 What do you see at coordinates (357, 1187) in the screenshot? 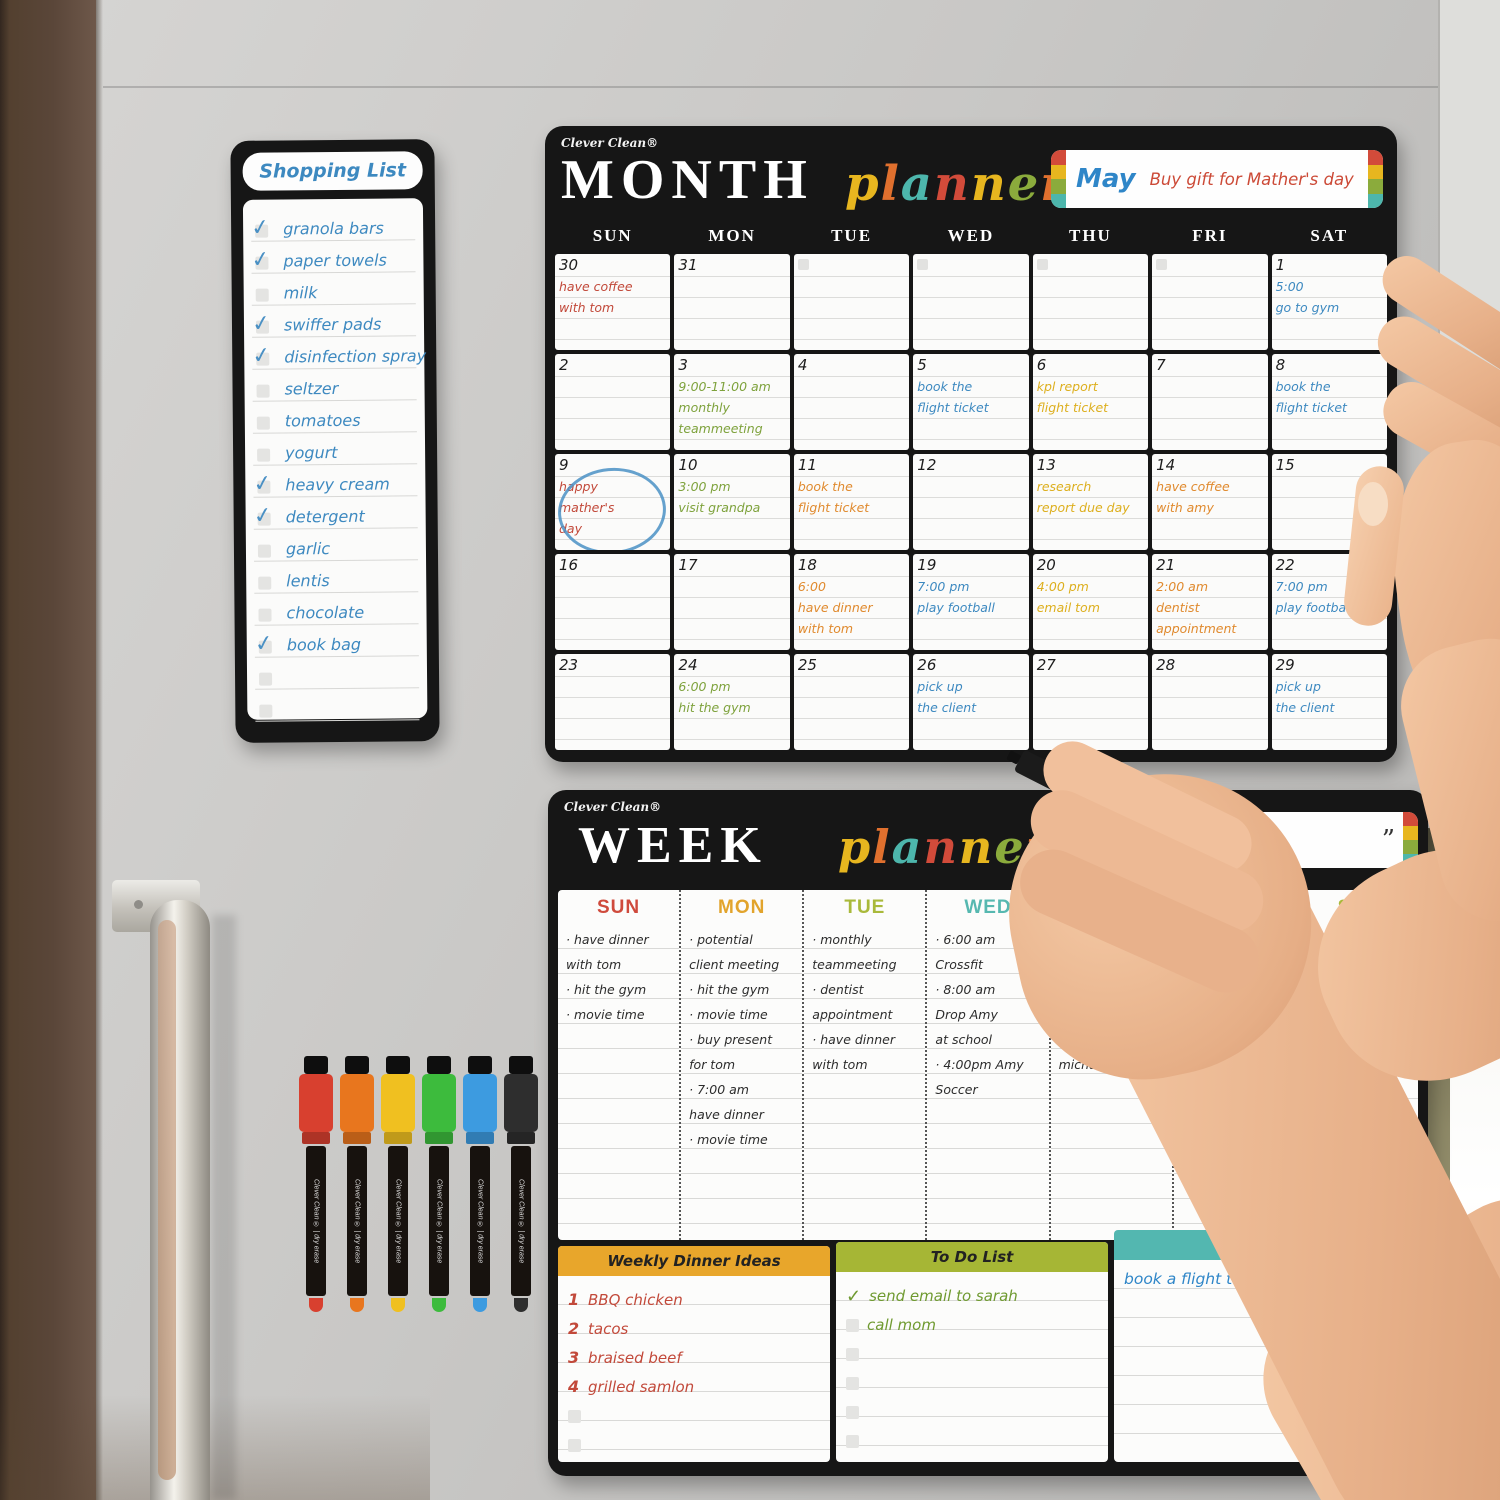
I see `marker-orange: Clever Clean ® | dry erase` at bounding box center [357, 1187].